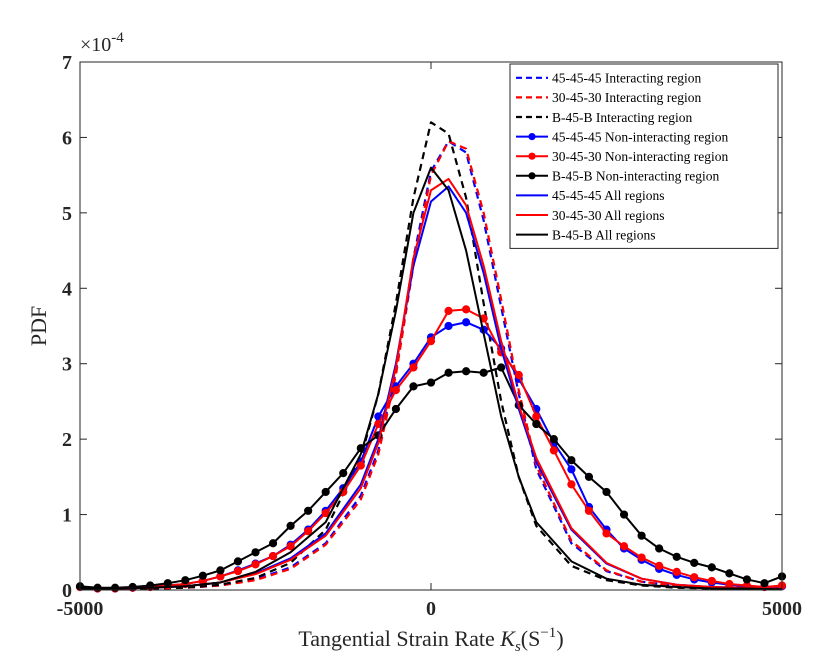 This screenshot has width=819, height=659. I want to click on y-tick-label: 4, so click(67, 289).